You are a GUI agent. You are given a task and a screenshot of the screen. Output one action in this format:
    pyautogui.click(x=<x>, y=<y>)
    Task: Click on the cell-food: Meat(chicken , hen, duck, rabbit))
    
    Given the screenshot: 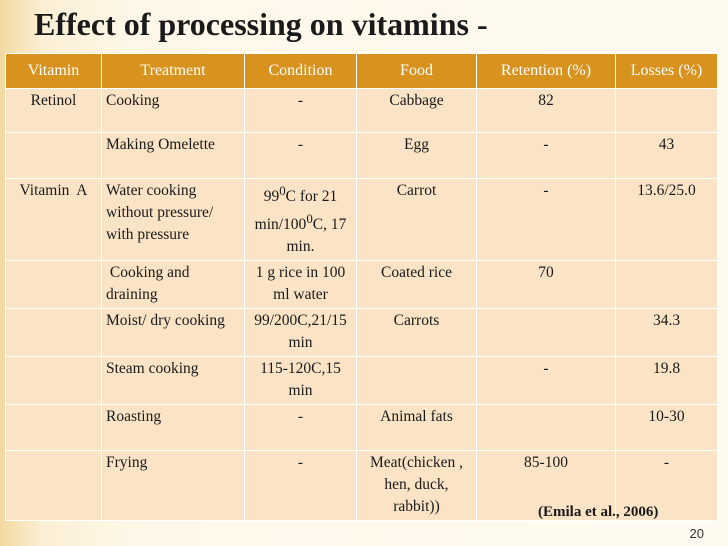 What is the action you would take?
    pyautogui.click(x=416, y=486)
    